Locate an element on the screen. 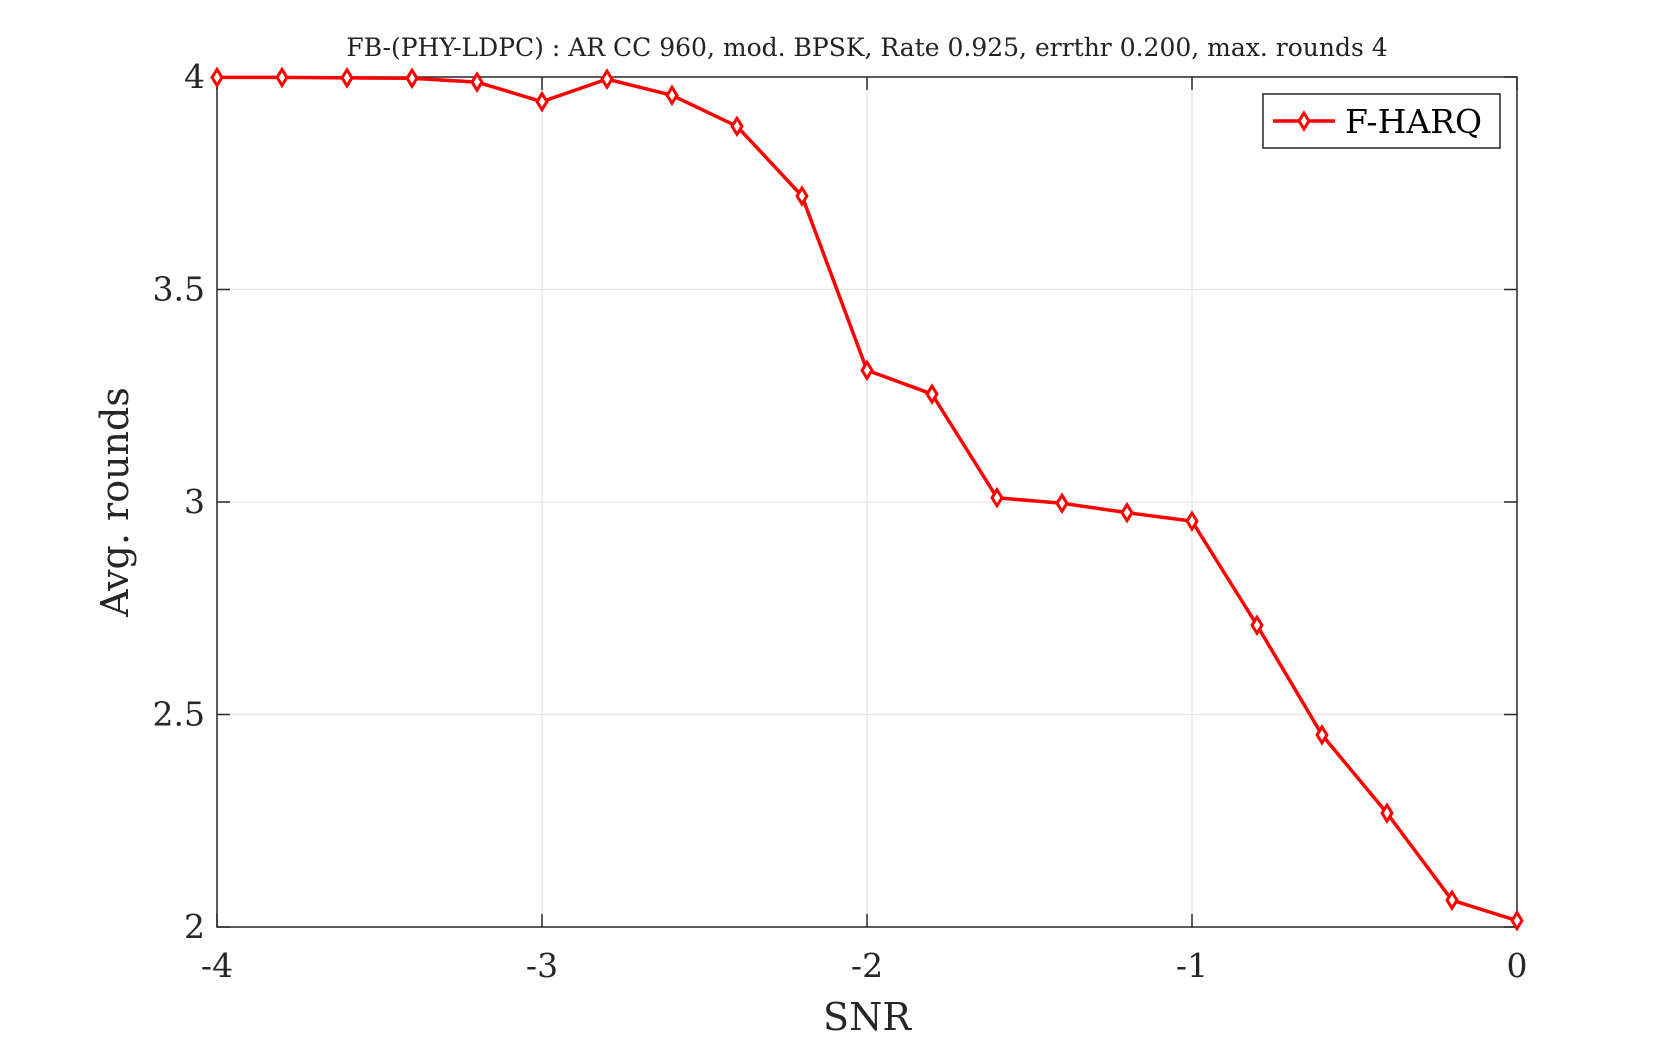 The width and height of the screenshot is (1667, 1042). legend-label: F-HARQ is located at coordinates (1413, 121).